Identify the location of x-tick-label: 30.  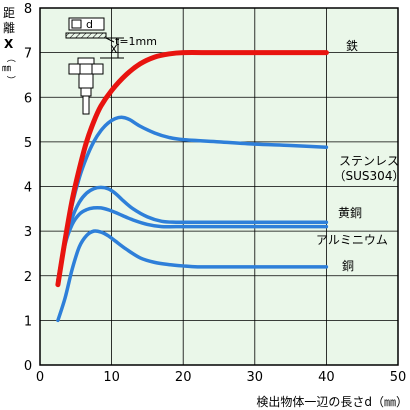
(255, 377).